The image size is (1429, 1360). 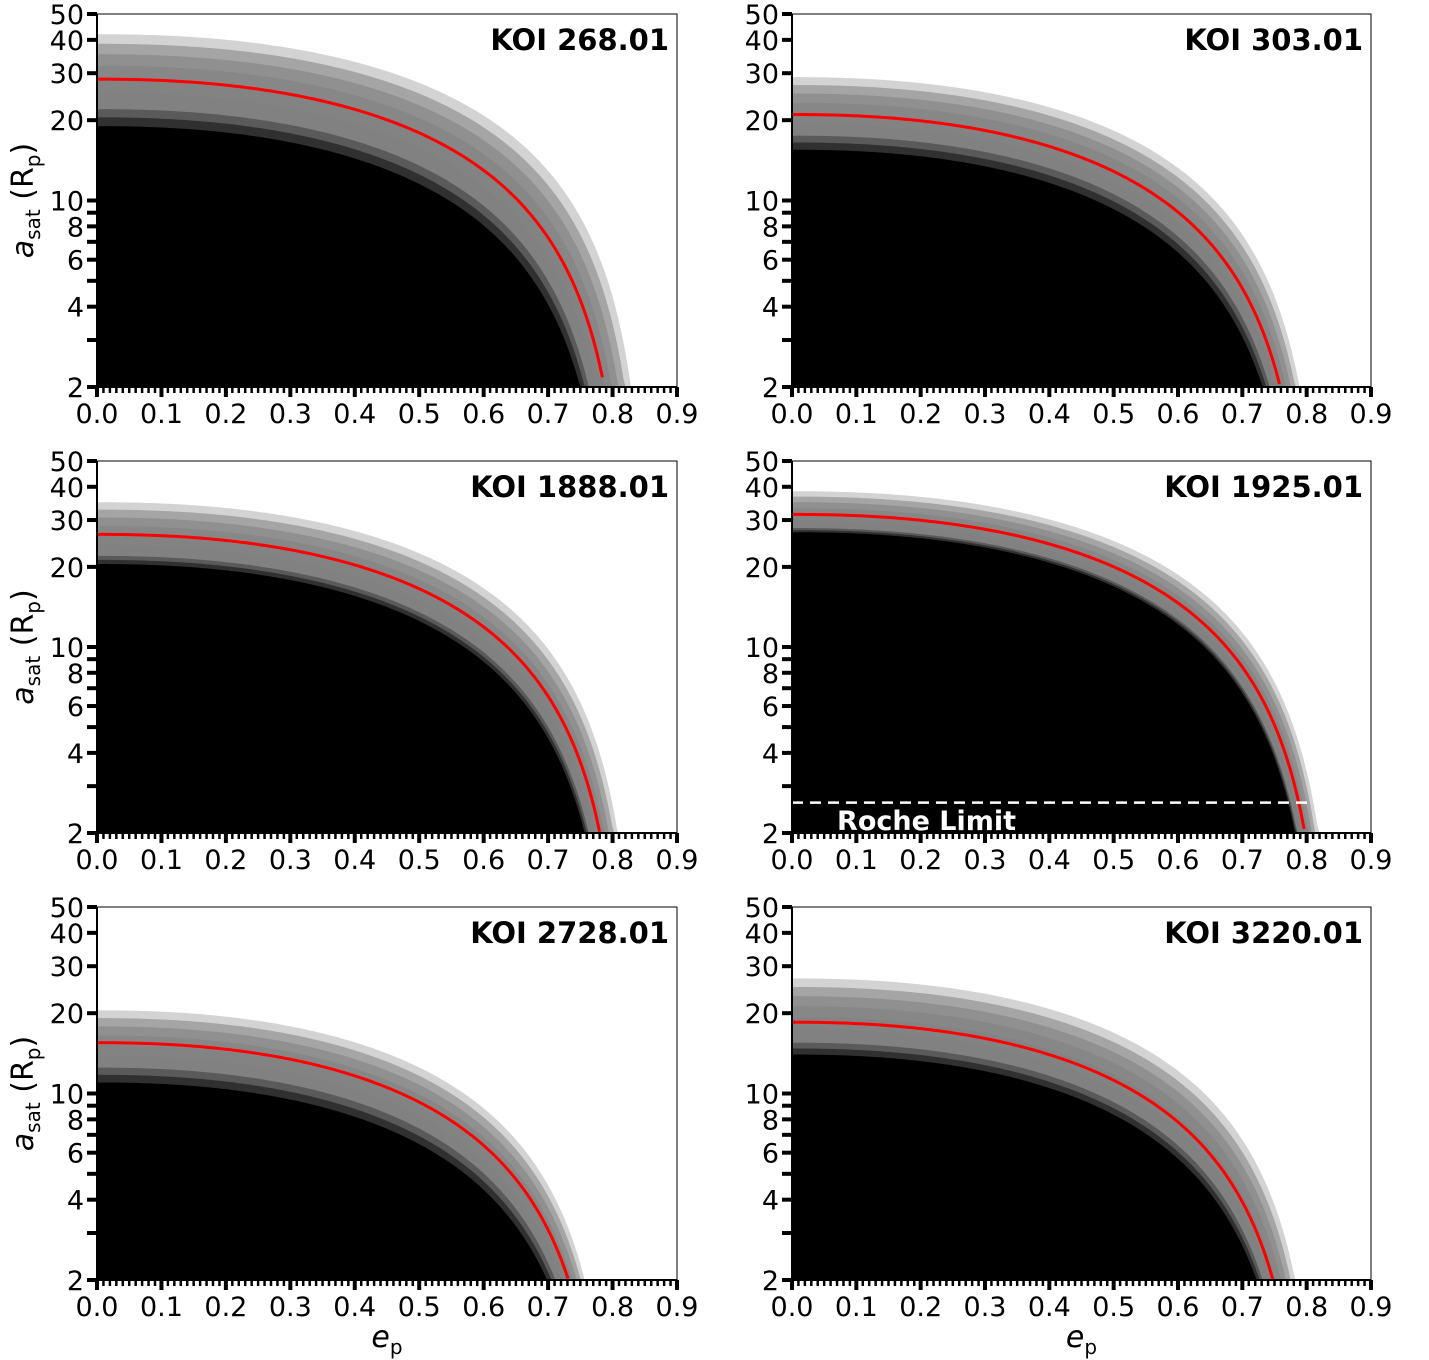 What do you see at coordinates (1075, 1337) in the screenshot?
I see `x-label-main: e` at bounding box center [1075, 1337].